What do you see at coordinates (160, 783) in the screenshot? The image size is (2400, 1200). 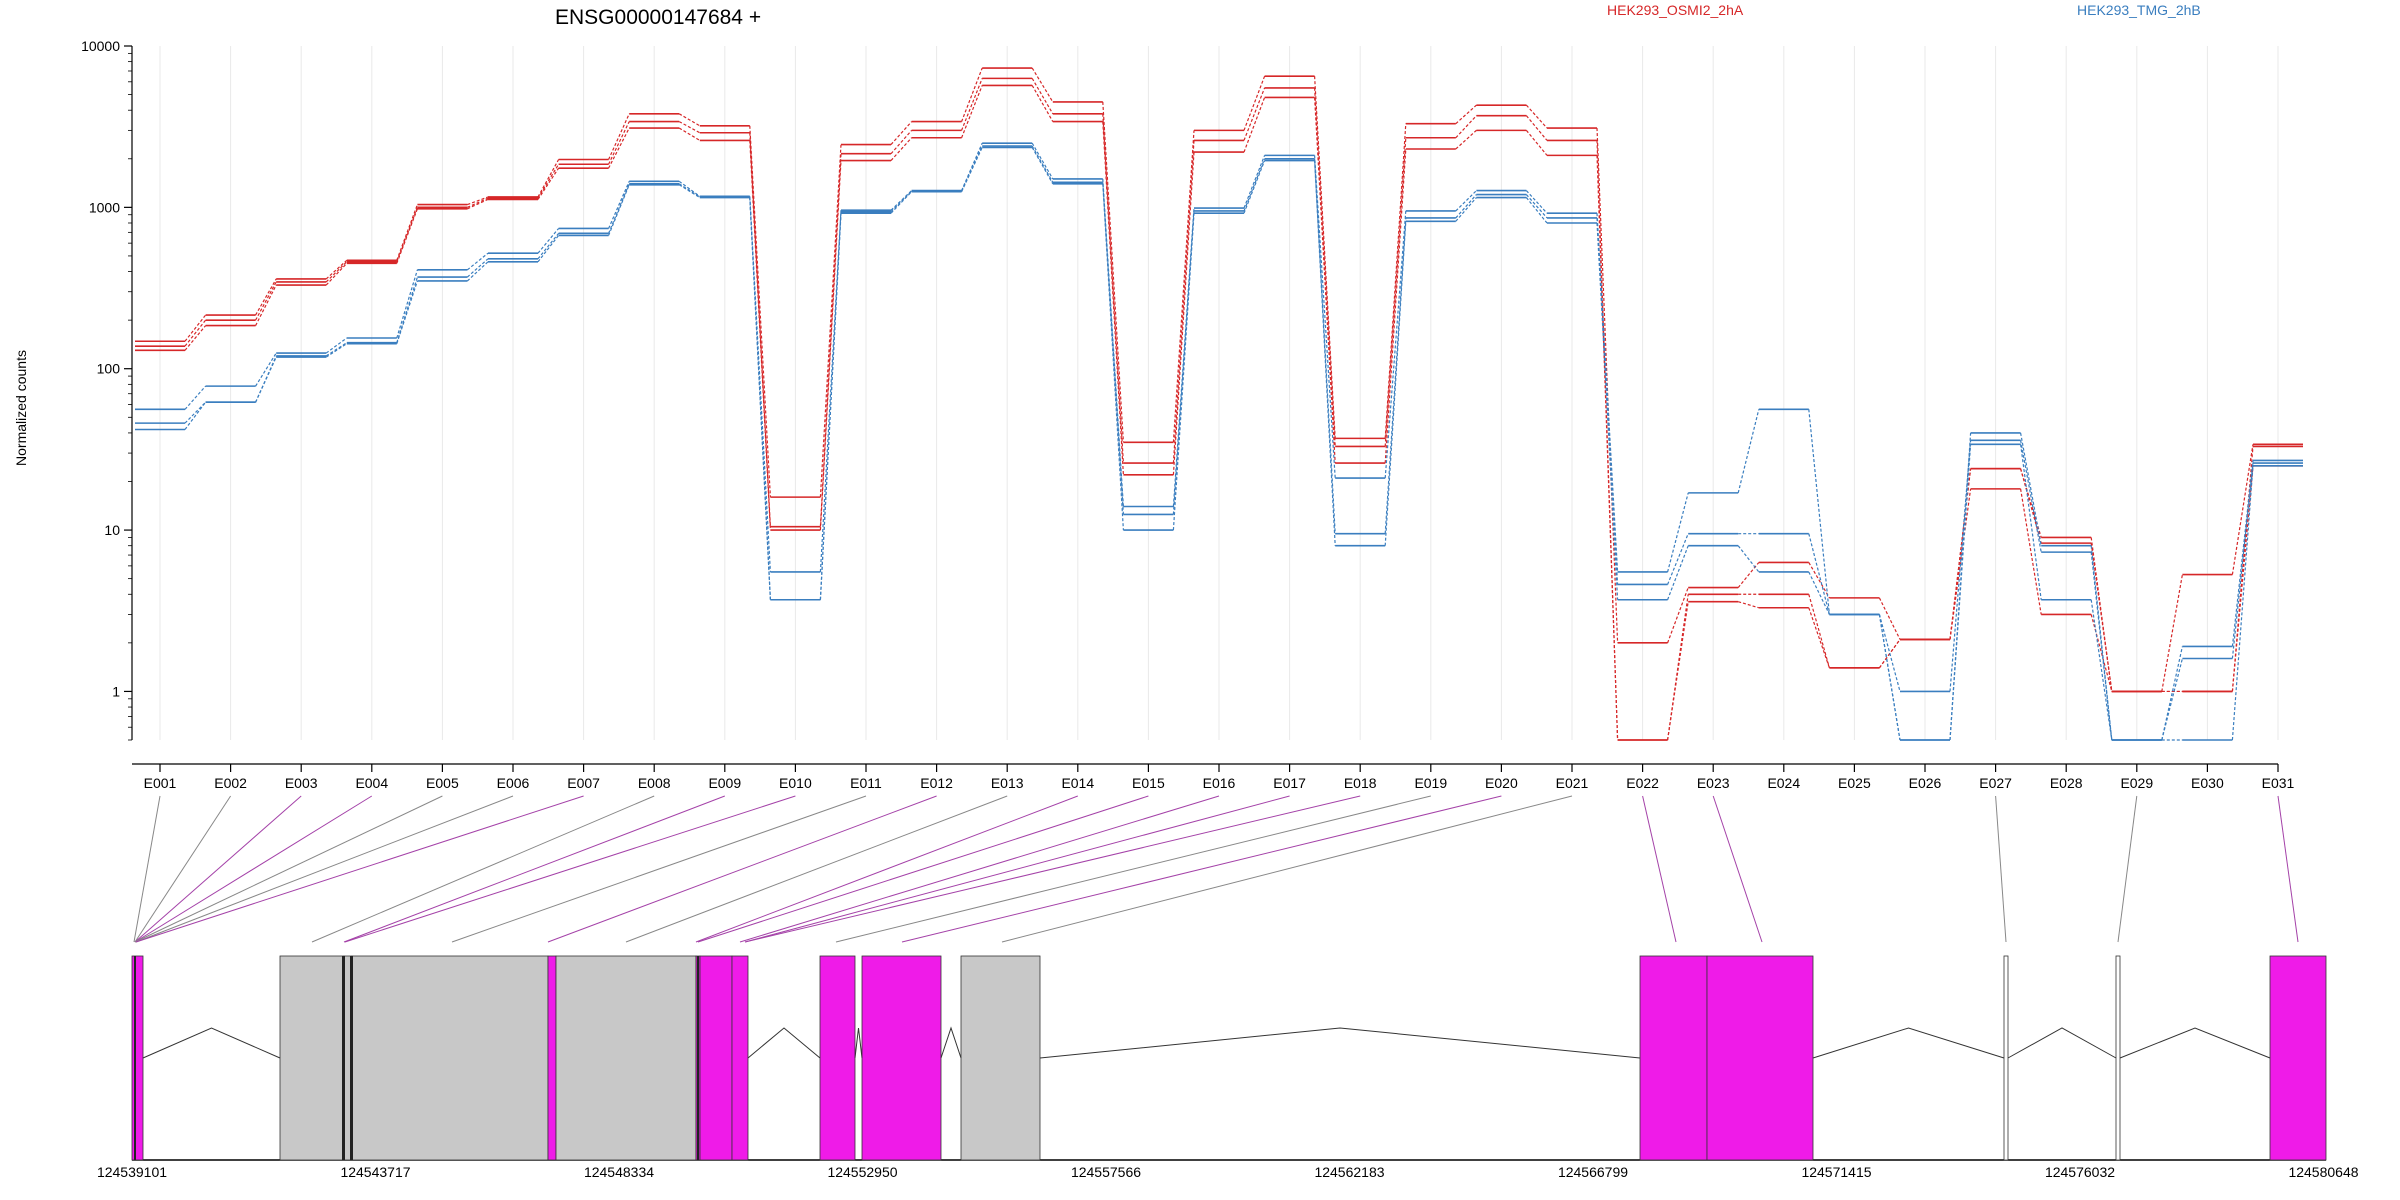 I see `x-tick-label-e001: E001` at bounding box center [160, 783].